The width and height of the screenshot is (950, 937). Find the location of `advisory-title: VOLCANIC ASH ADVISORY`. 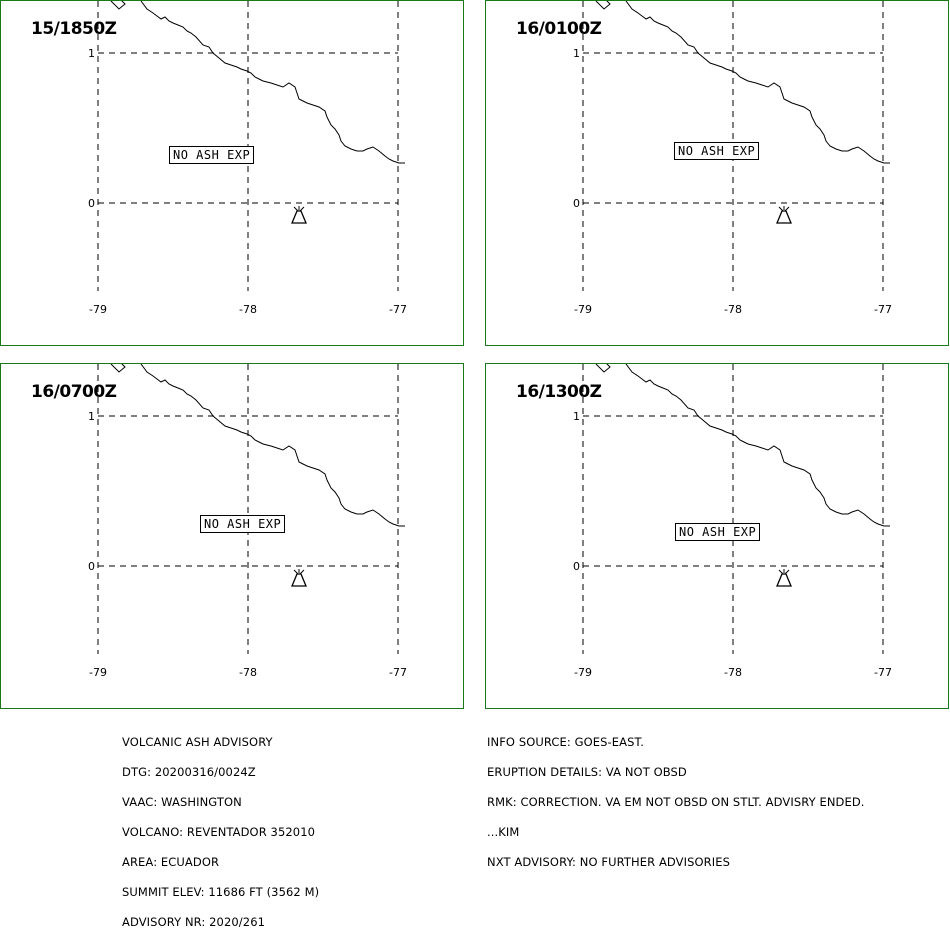

advisory-title: VOLCANIC ASH ADVISORY is located at coordinates (197, 742).